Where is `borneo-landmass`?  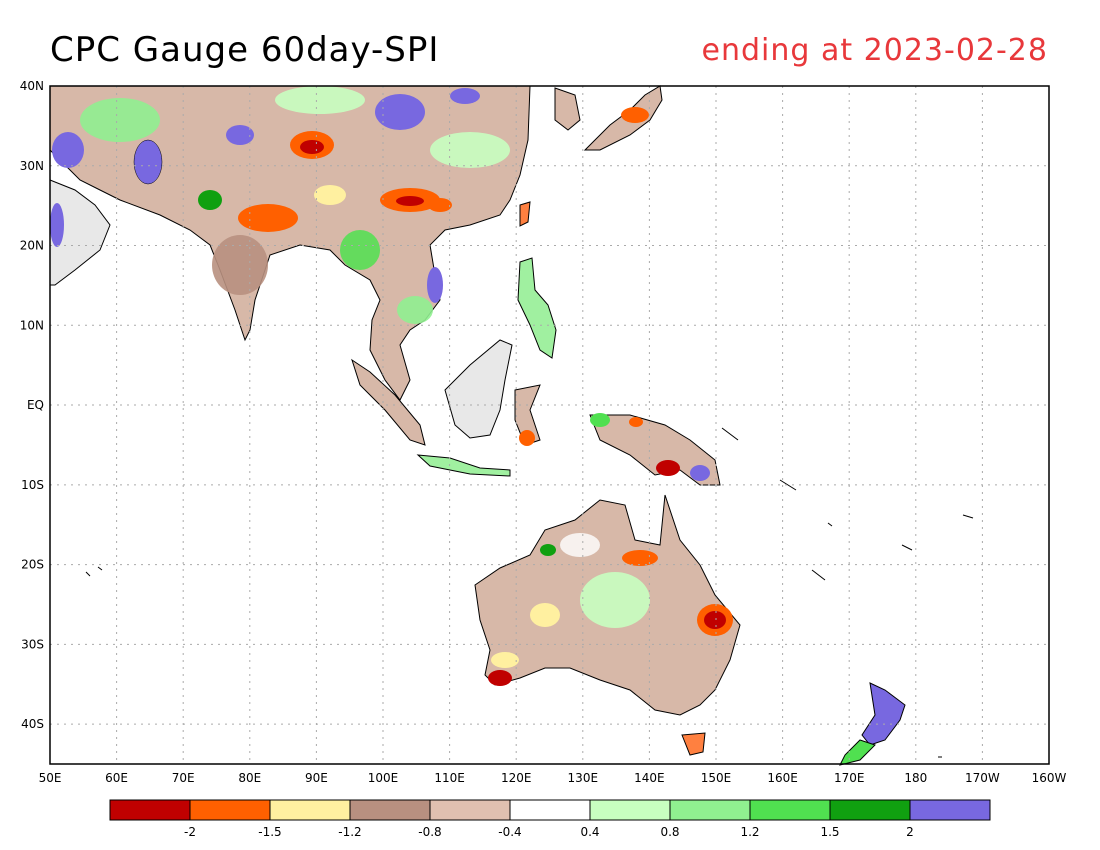
borneo-landmass is located at coordinates (478, 389).